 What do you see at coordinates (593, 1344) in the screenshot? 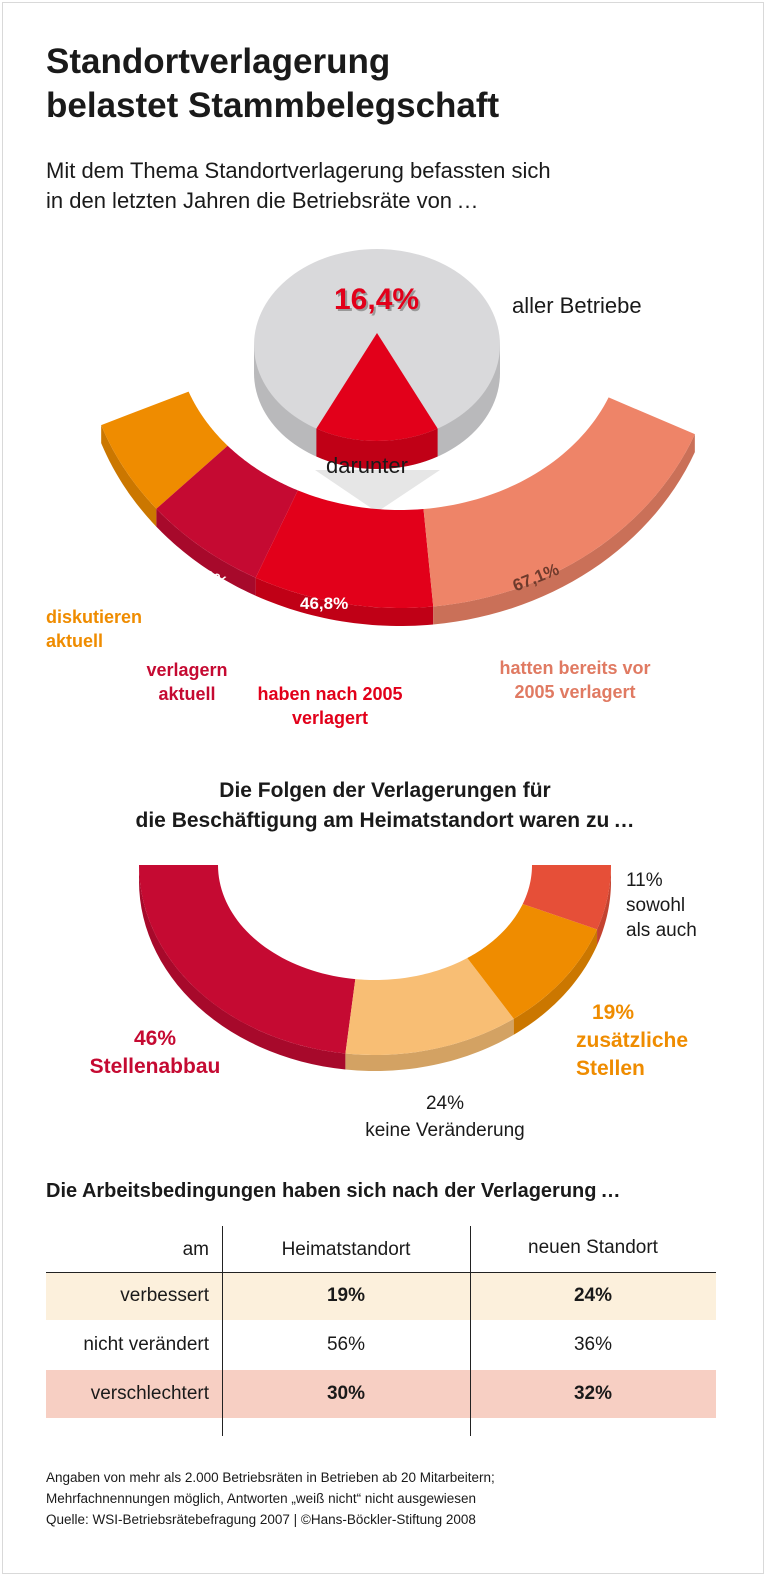
I see `table-cell: 36%` at bounding box center [593, 1344].